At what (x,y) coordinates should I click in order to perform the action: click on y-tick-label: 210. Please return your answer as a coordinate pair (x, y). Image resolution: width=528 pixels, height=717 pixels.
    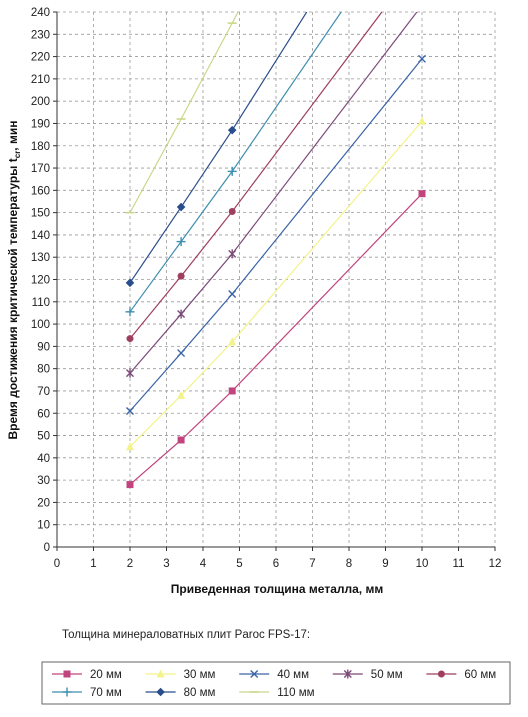
    Looking at the image, I should click on (40, 80).